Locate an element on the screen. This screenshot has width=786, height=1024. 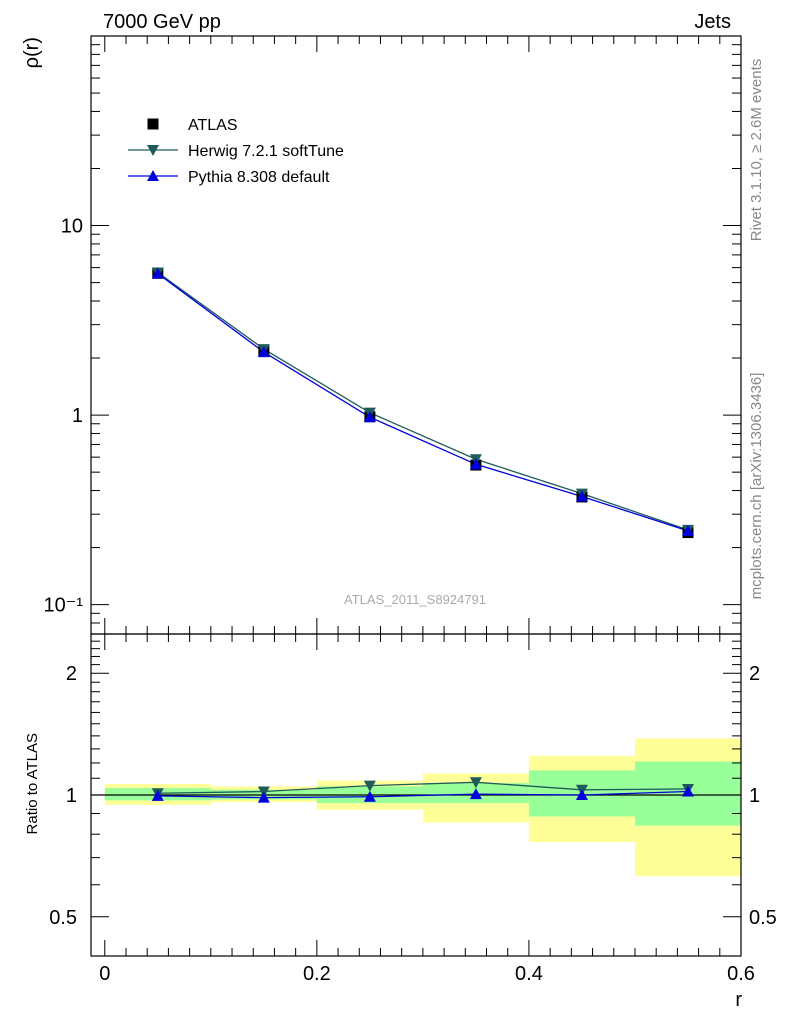
ratio-ytick-label-right: 2 is located at coordinates (754, 674).